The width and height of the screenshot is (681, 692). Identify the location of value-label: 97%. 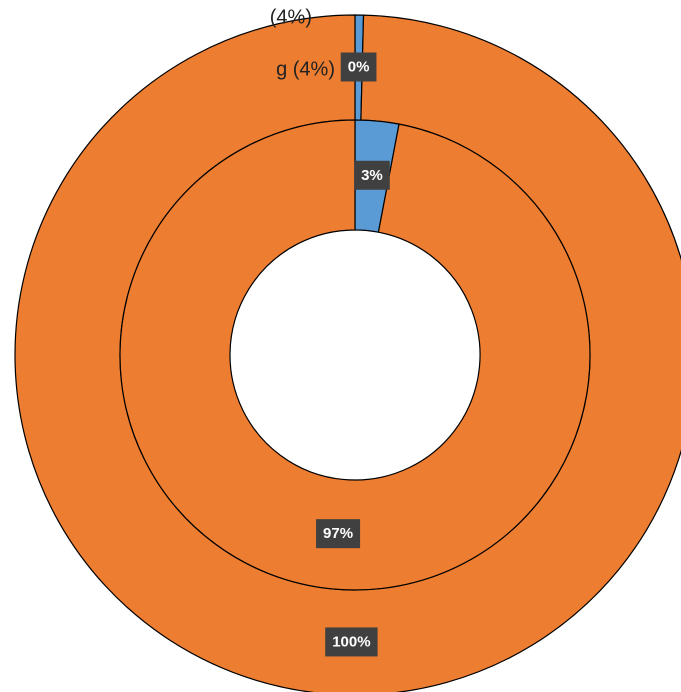
(338, 533).